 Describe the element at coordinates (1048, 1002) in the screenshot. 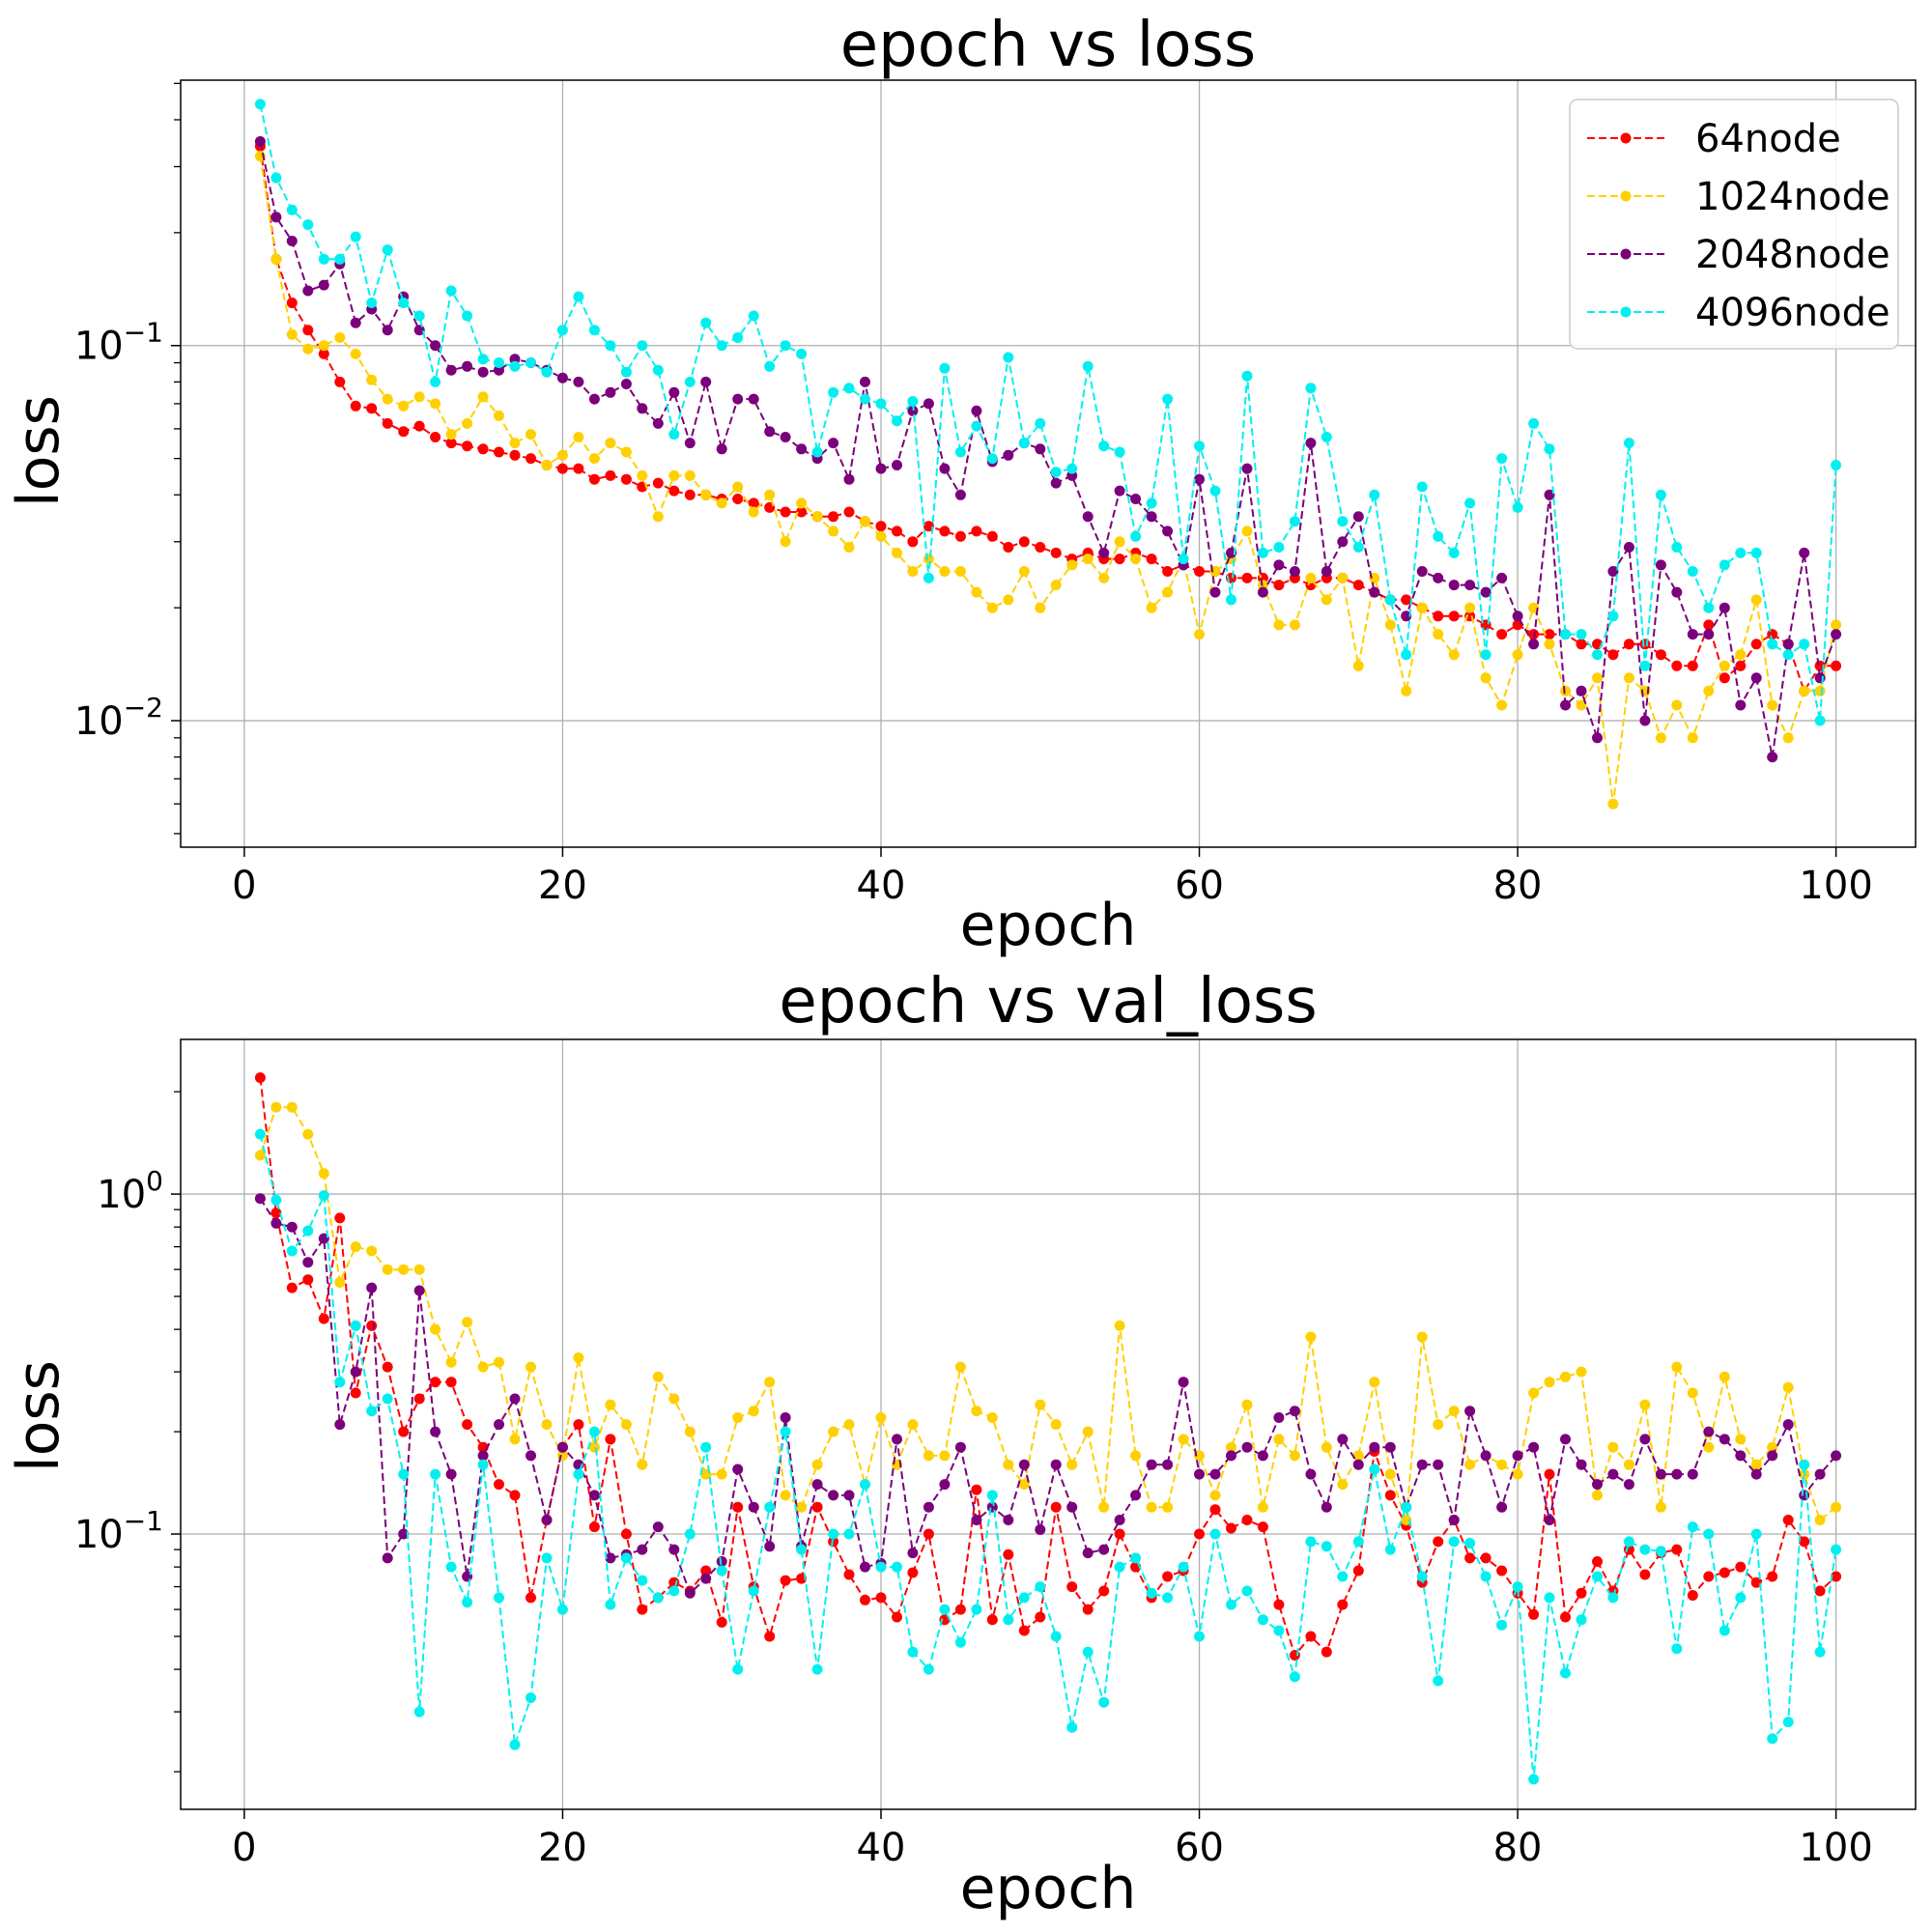

I see `chart-title: epoch vs val_loss` at that location.